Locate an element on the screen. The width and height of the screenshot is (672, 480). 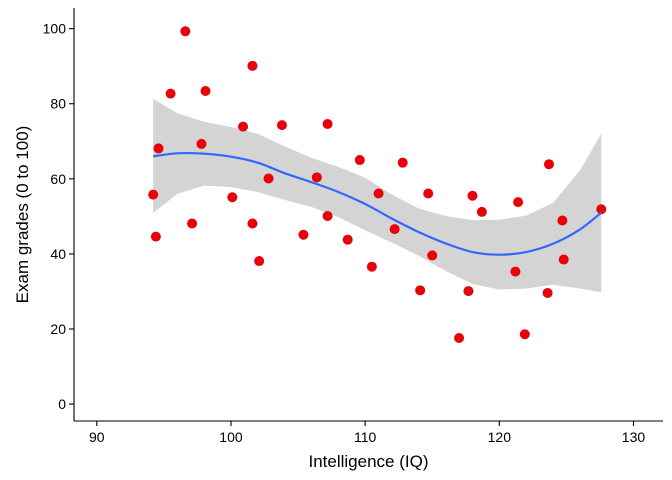
y-ticks: 0 20 40 60 80 100 is located at coordinates (58, 216).